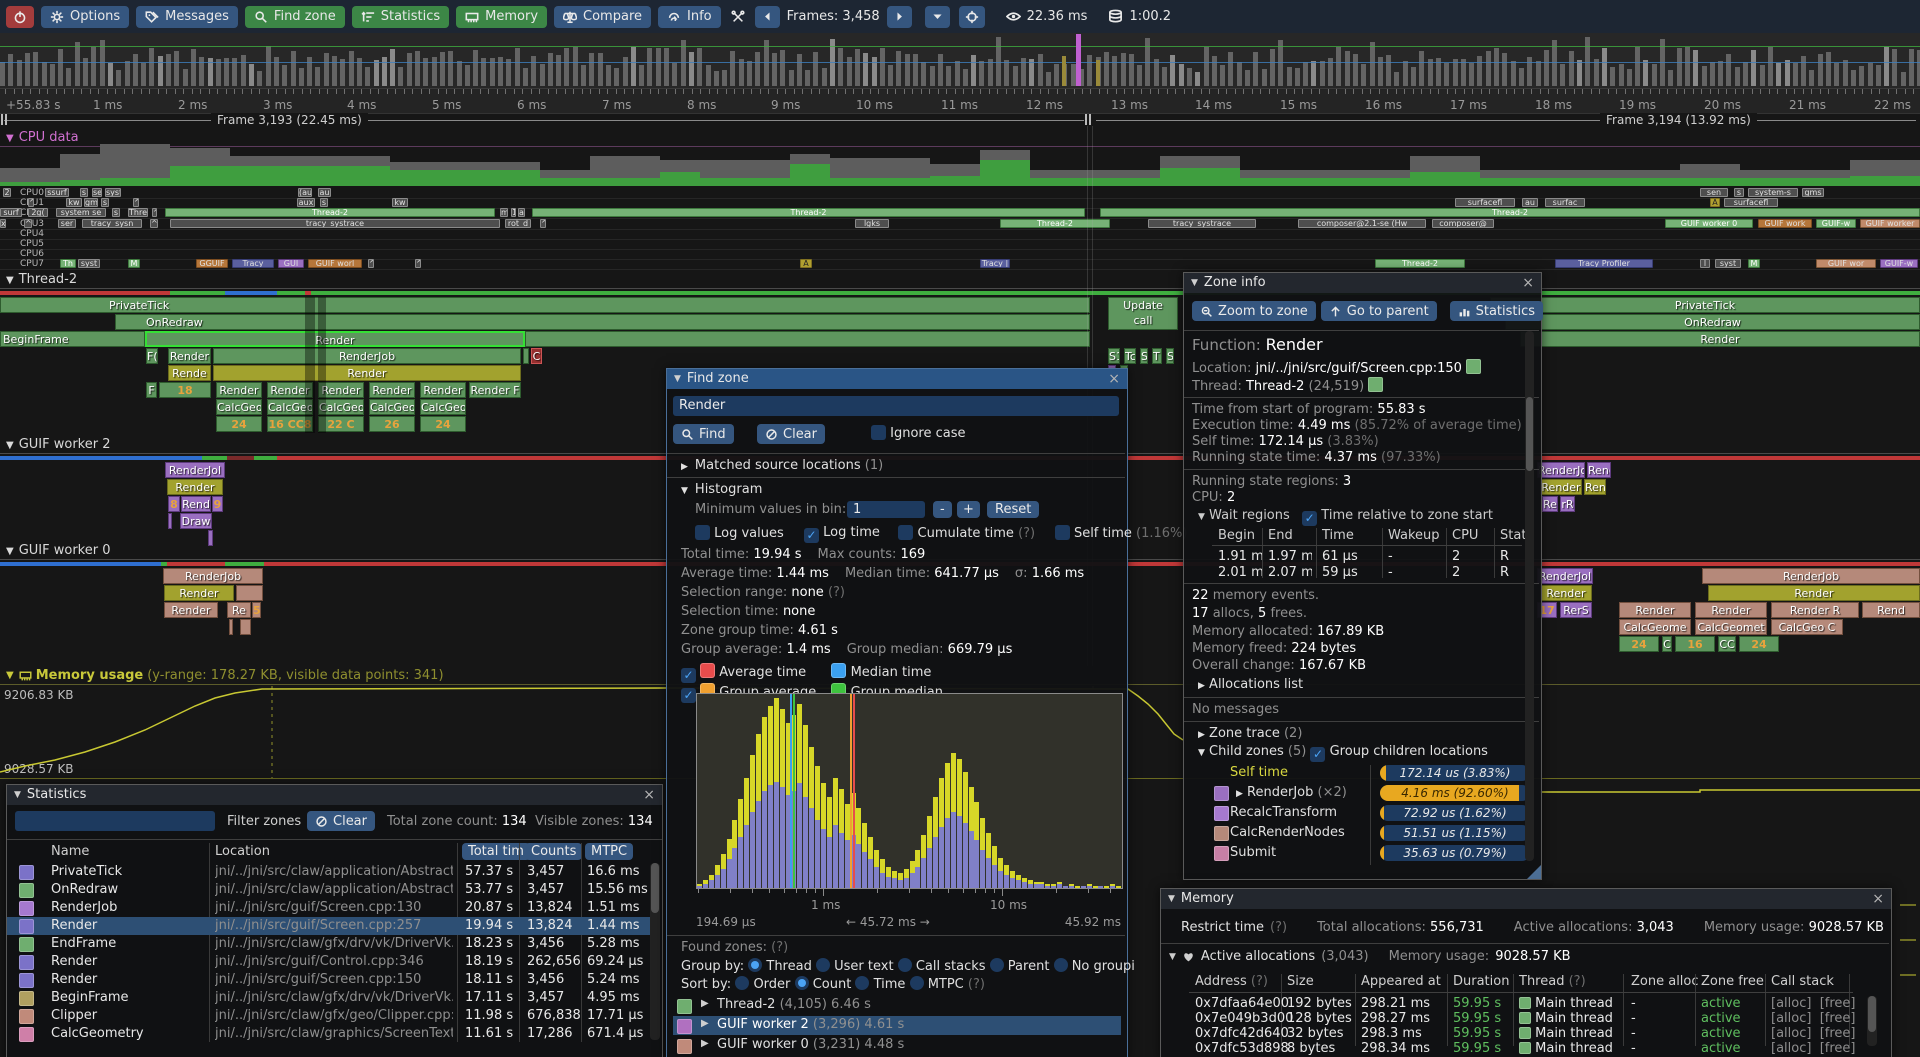 This screenshot has width=1920, height=1057. I want to click on cpu-zone-chip: syst, so click(113, 192).